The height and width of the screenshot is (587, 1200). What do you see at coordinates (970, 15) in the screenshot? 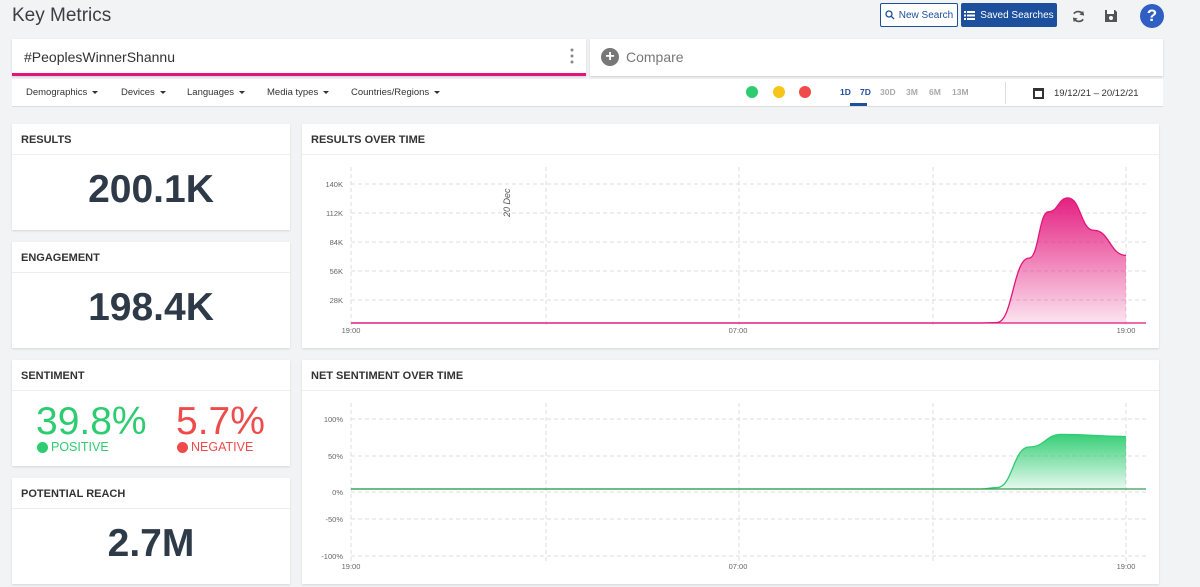
I see `list-icon` at bounding box center [970, 15].